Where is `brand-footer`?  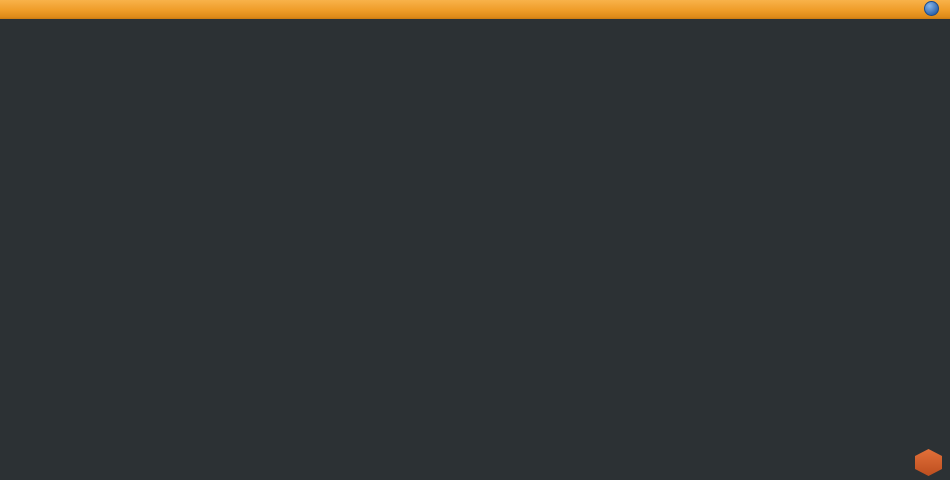 brand-footer is located at coordinates (925, 462).